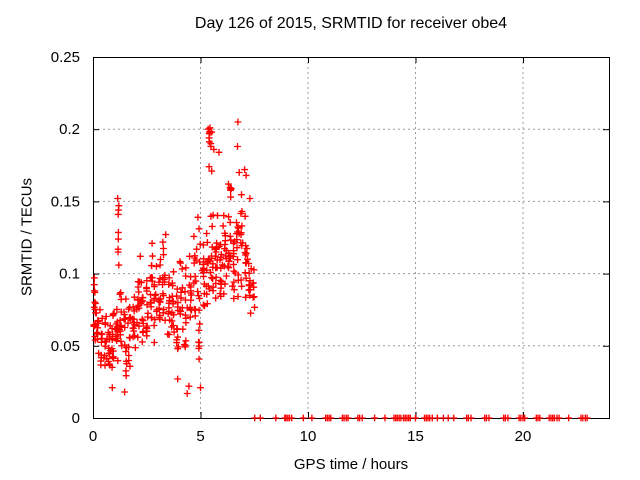 This screenshot has height=480, width=640. I want to click on y-tick-label: 0.05, so click(65, 346).